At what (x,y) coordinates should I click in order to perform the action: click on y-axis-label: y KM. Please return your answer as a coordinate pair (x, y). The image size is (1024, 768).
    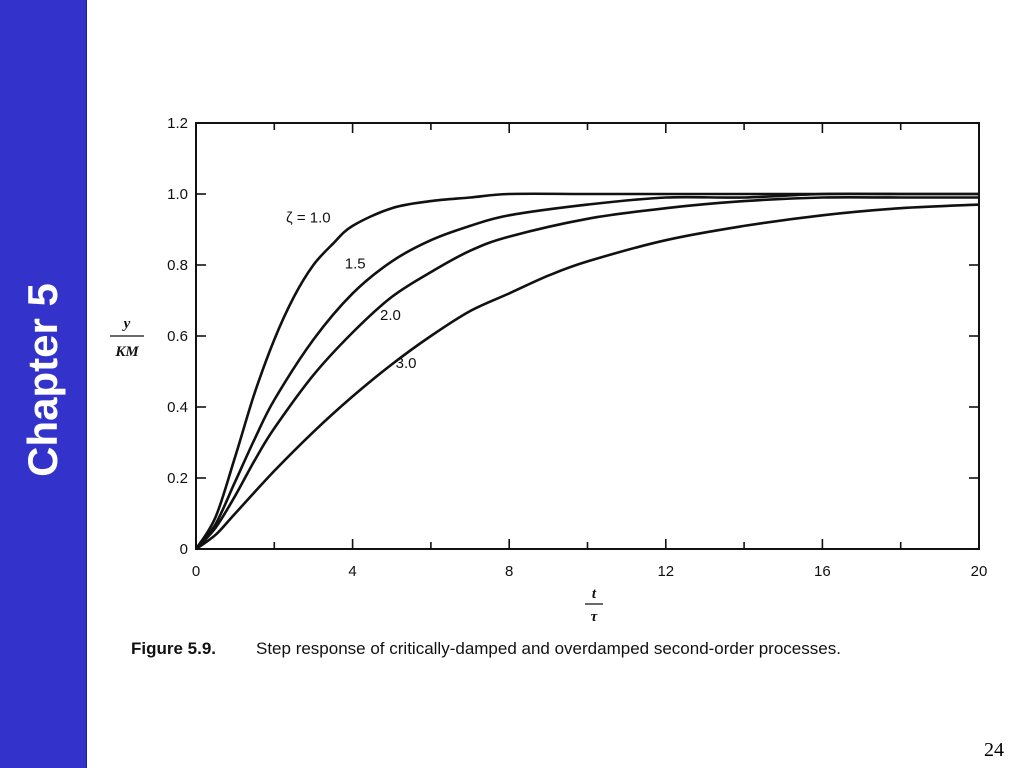
    Looking at the image, I should click on (127, 338).